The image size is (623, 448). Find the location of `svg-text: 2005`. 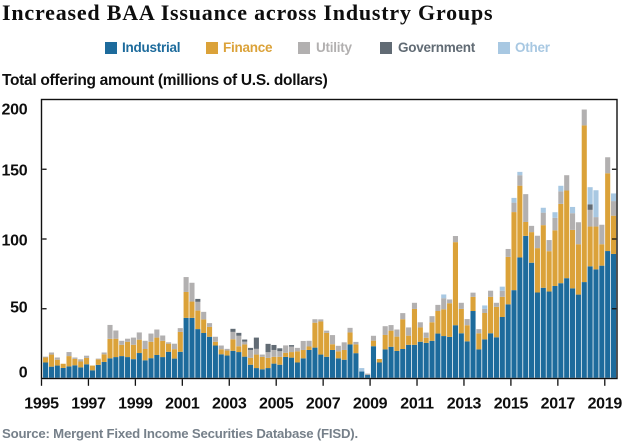

svg-text: 2005 is located at coordinates (276, 404).